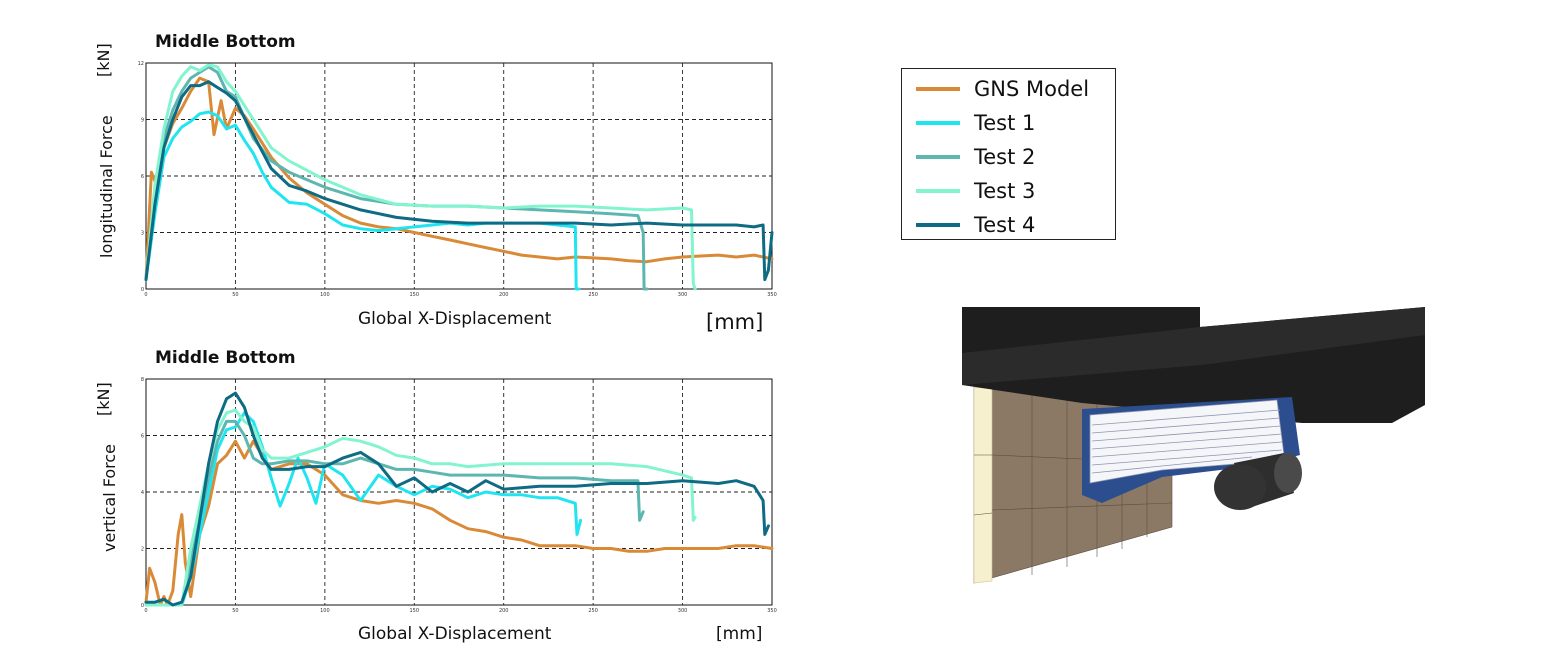  What do you see at coordinates (1032, 89) in the screenshot?
I see `legend-label-gns: GNS Model` at bounding box center [1032, 89].